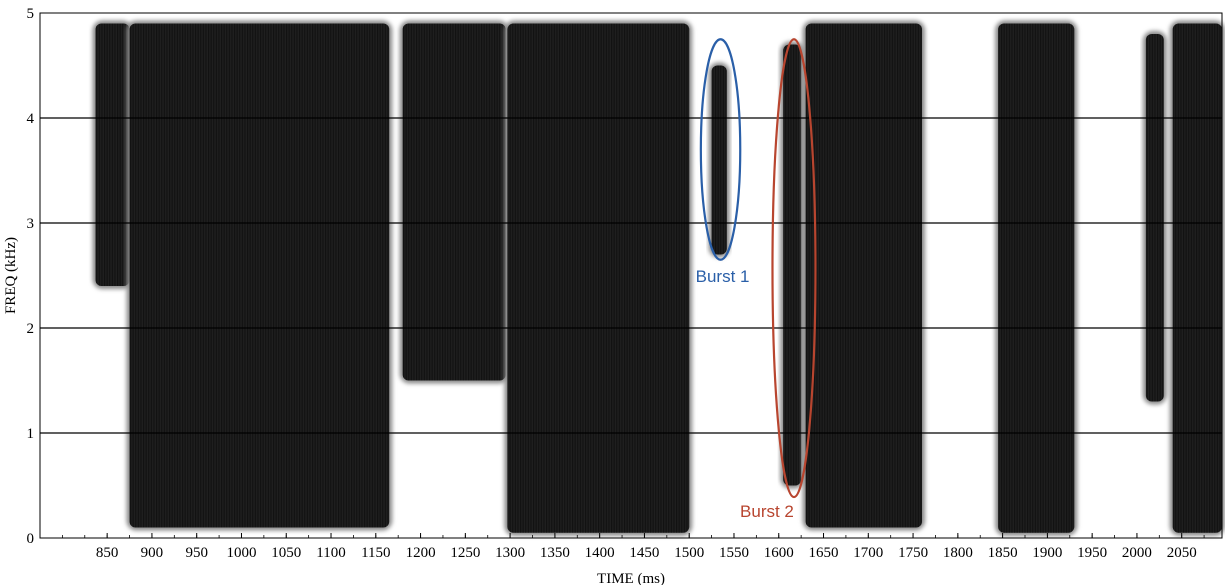 The width and height of the screenshot is (1225, 585). Describe the element at coordinates (767, 511) in the screenshot. I see `burst-2-label: Burst 2` at that location.